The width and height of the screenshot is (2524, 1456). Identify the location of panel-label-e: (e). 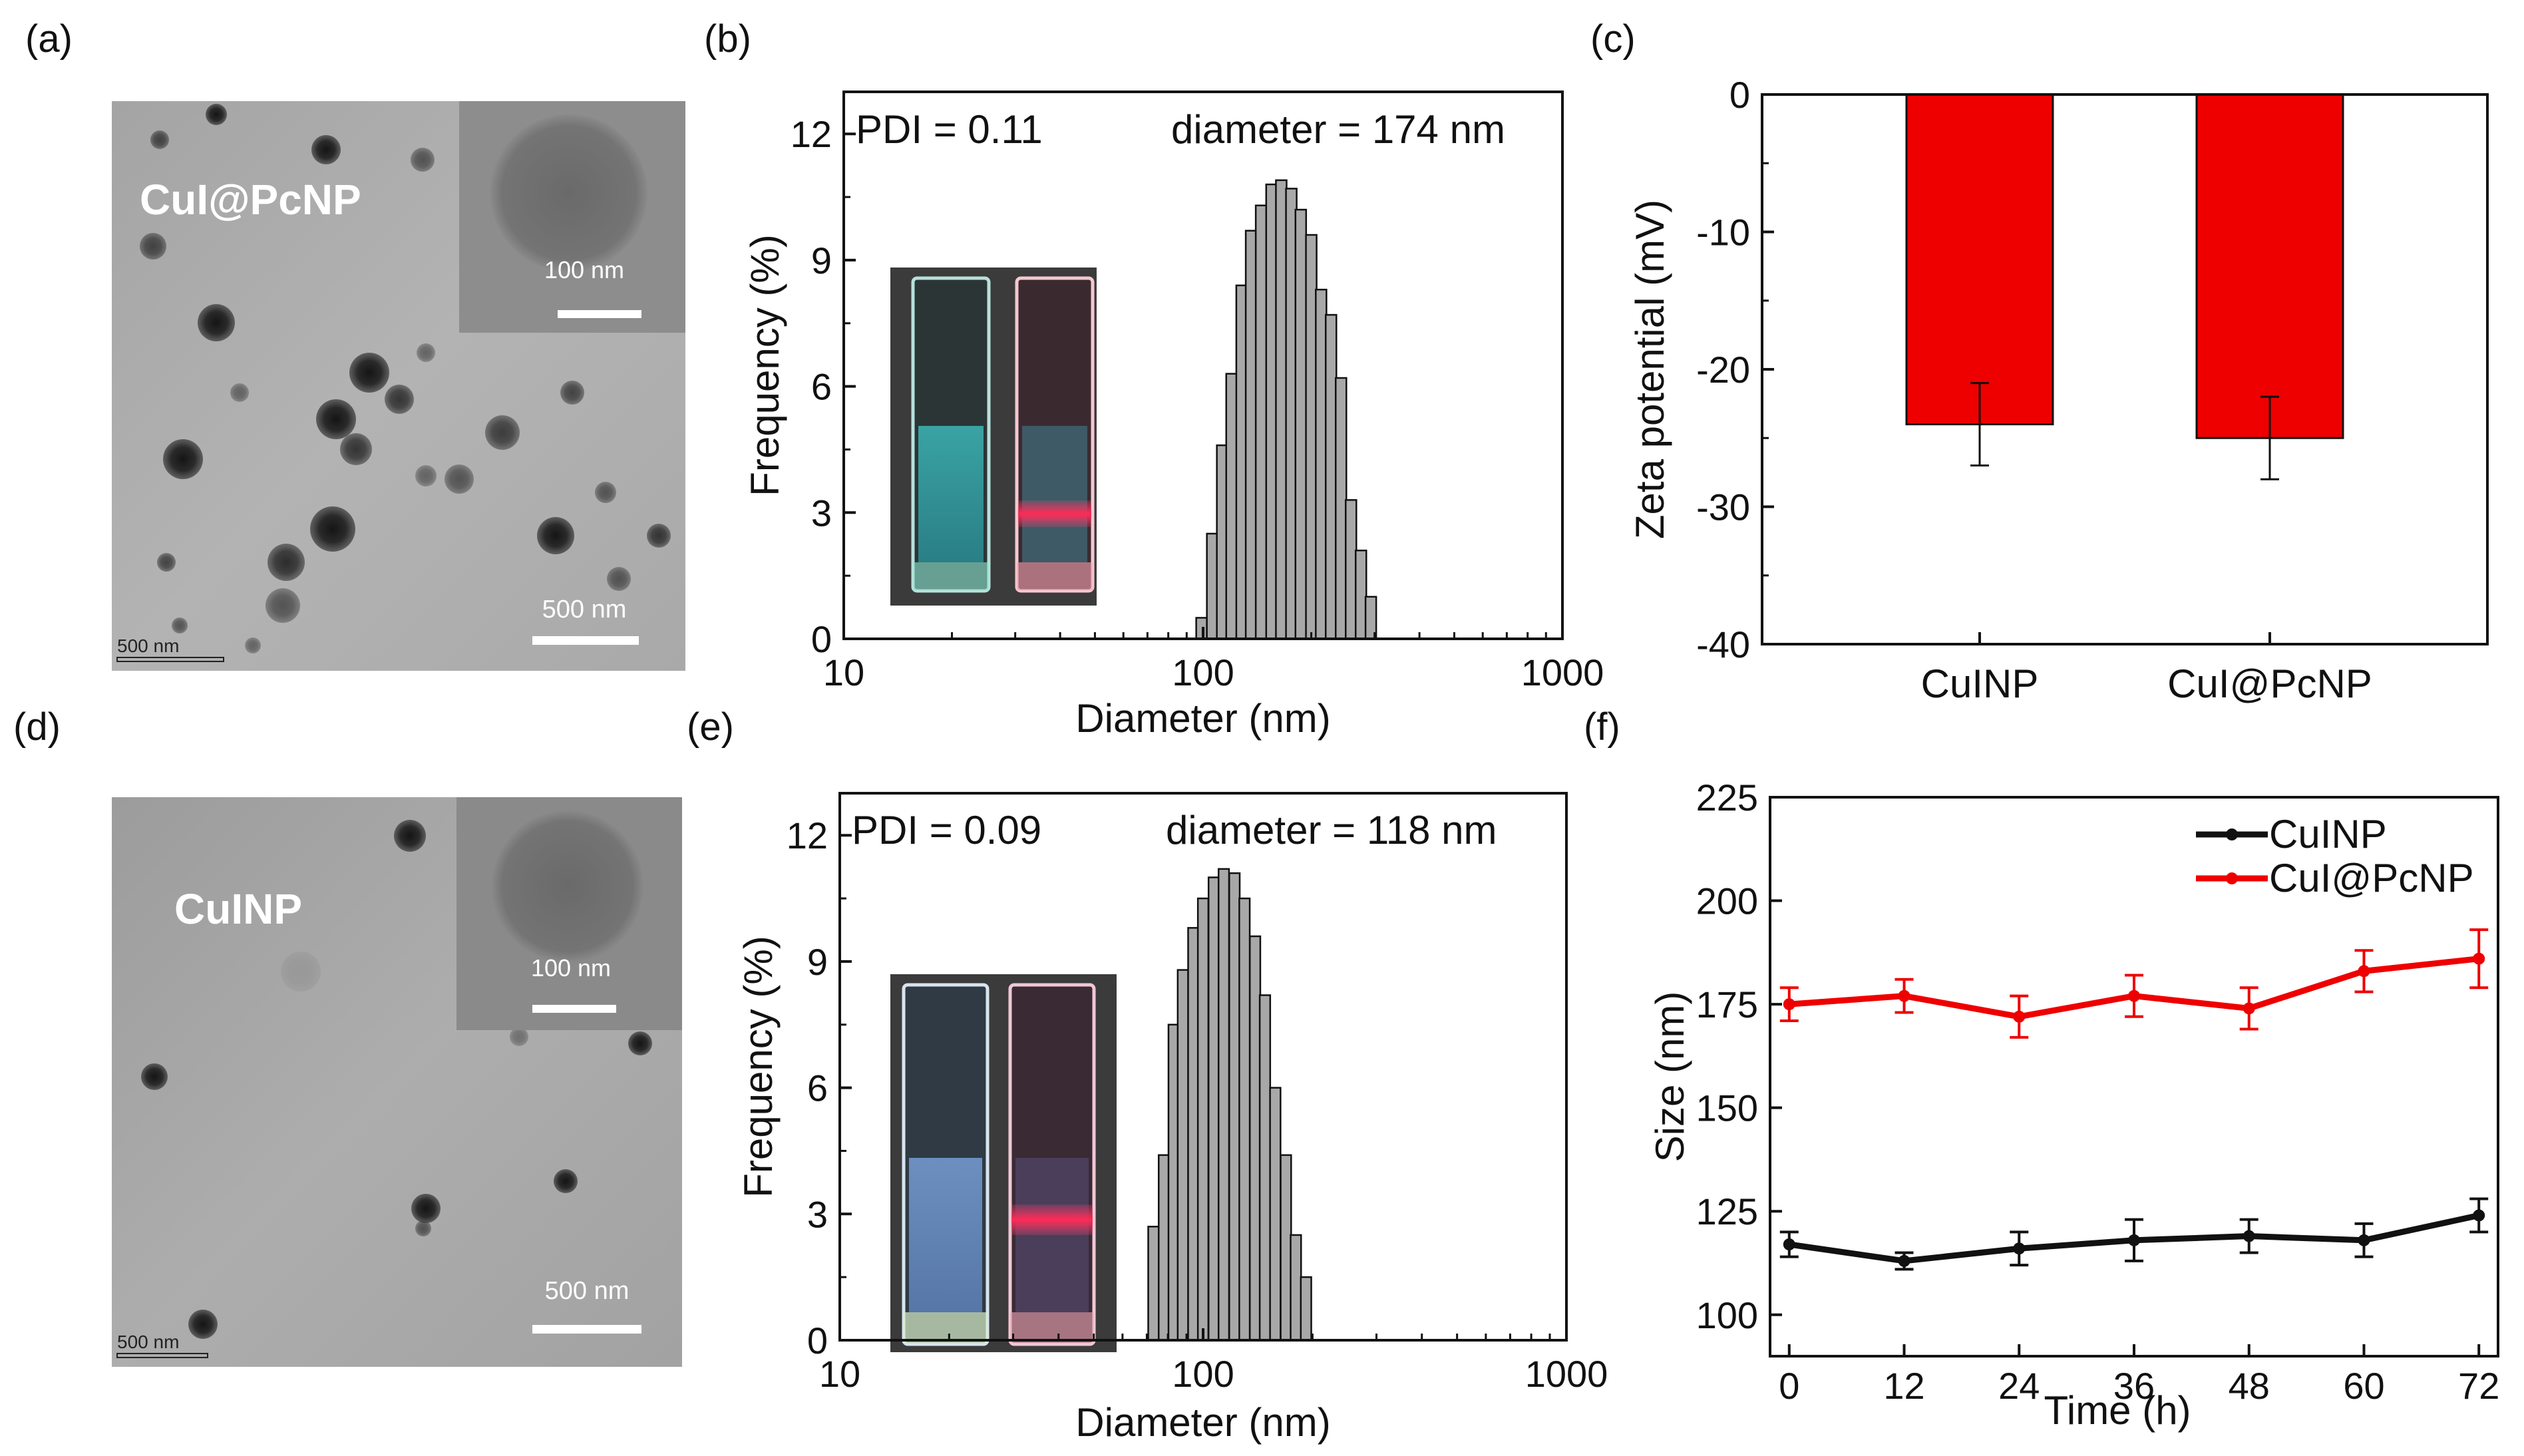
(710, 727).